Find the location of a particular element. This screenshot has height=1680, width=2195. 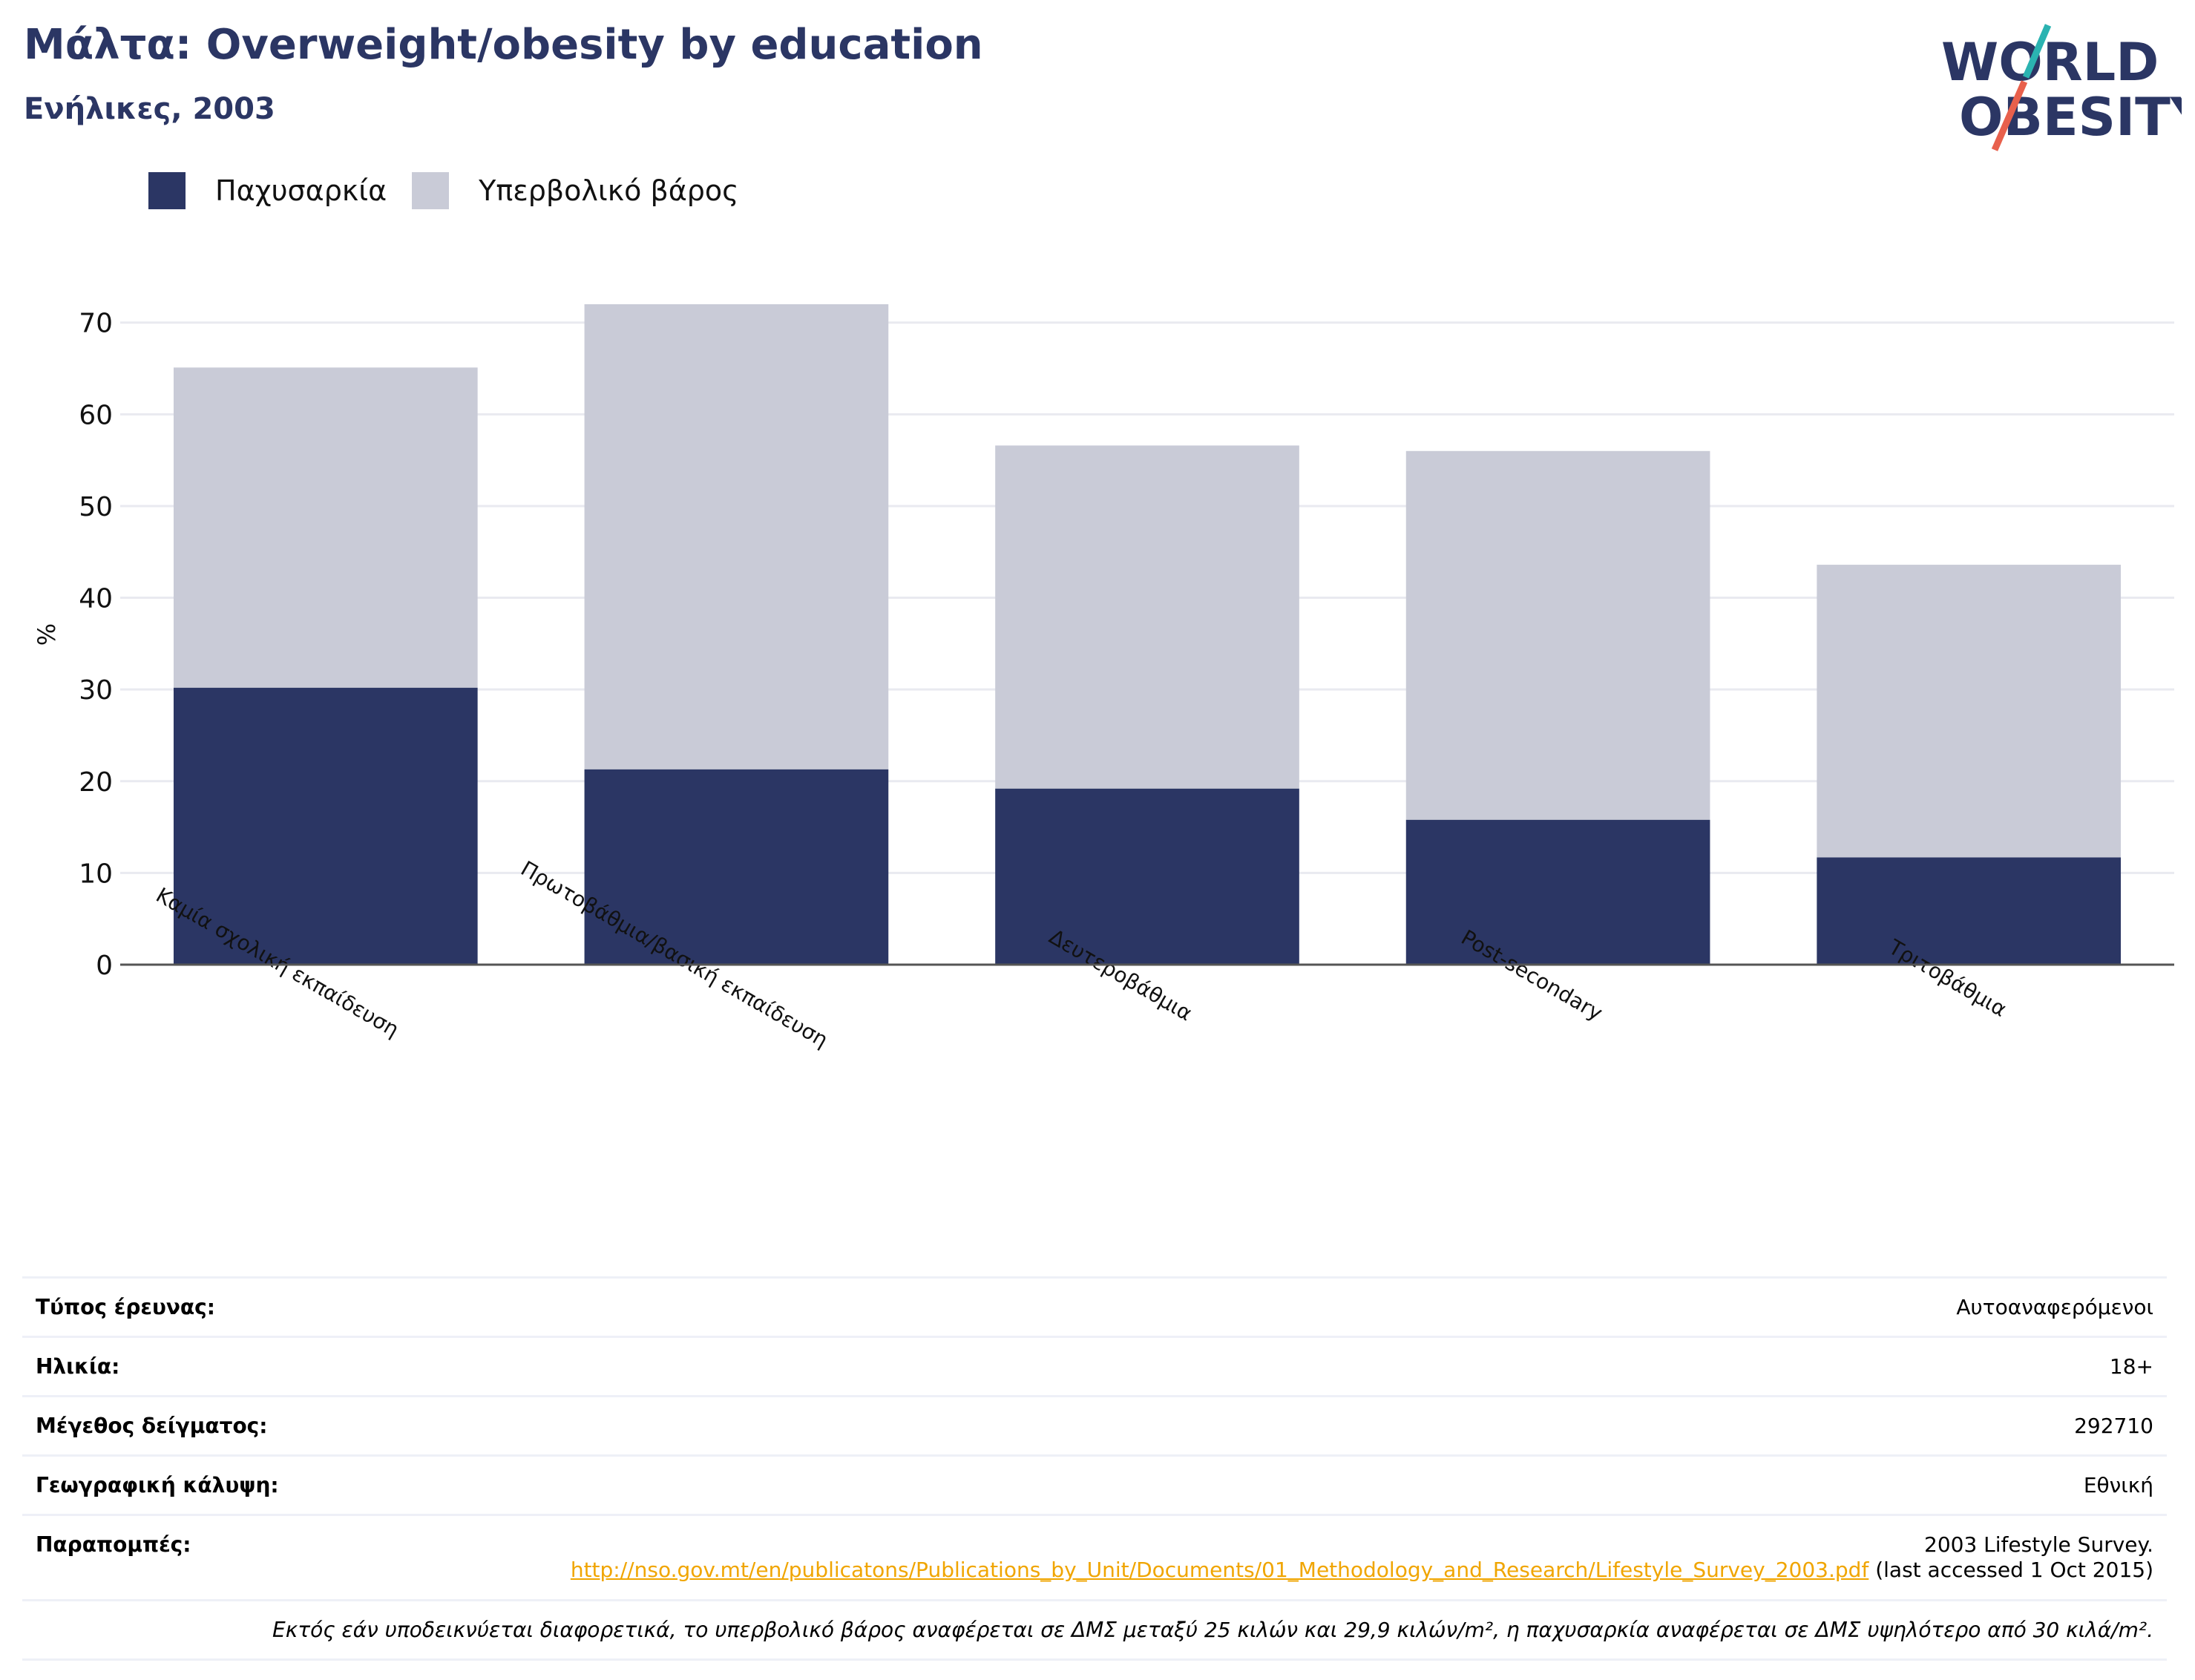

legend-swatch-obesity is located at coordinates (167, 191).